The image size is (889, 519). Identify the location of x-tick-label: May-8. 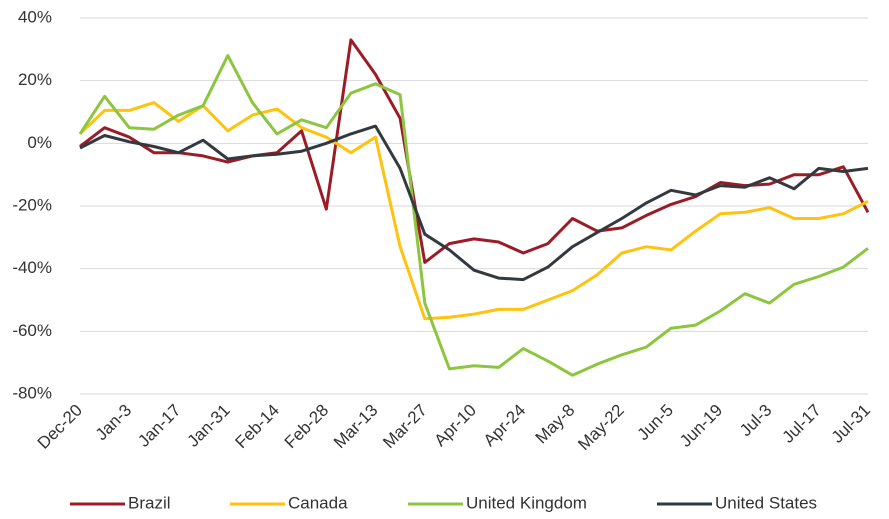
(555, 424).